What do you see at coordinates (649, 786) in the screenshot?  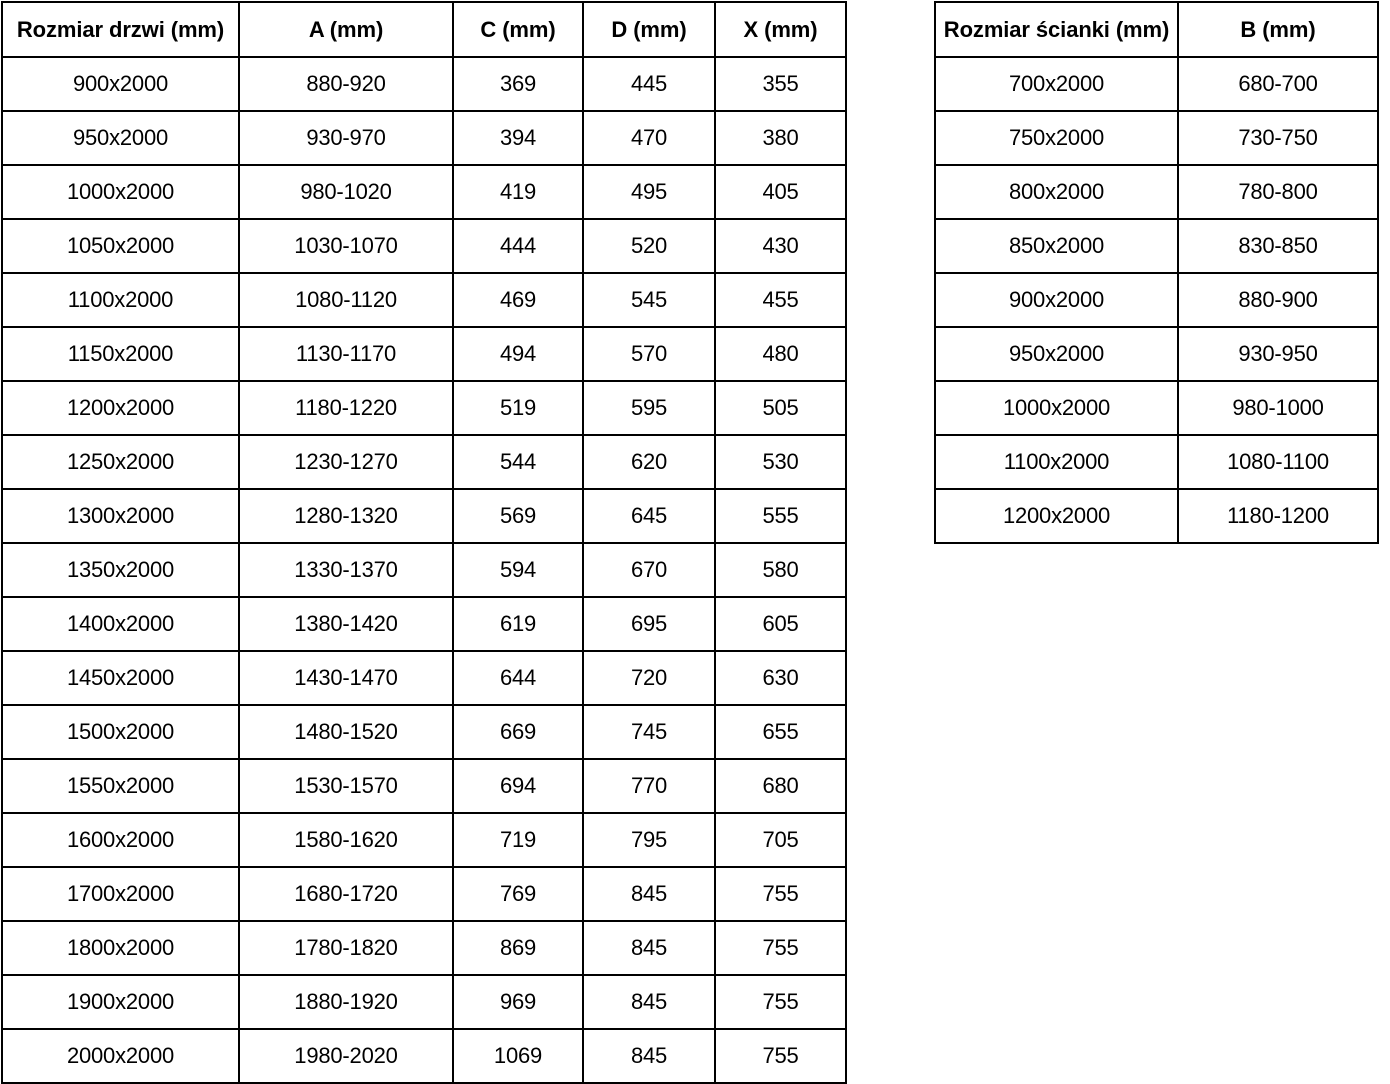 I see `cell-d: 770` at bounding box center [649, 786].